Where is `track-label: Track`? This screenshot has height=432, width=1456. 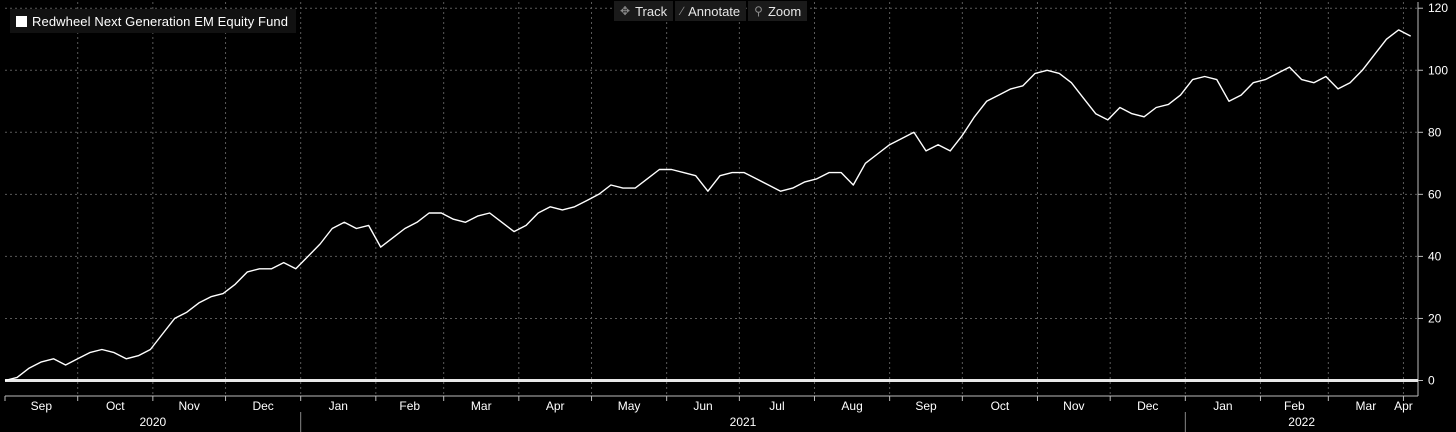
track-label: Track is located at coordinates (651, 11).